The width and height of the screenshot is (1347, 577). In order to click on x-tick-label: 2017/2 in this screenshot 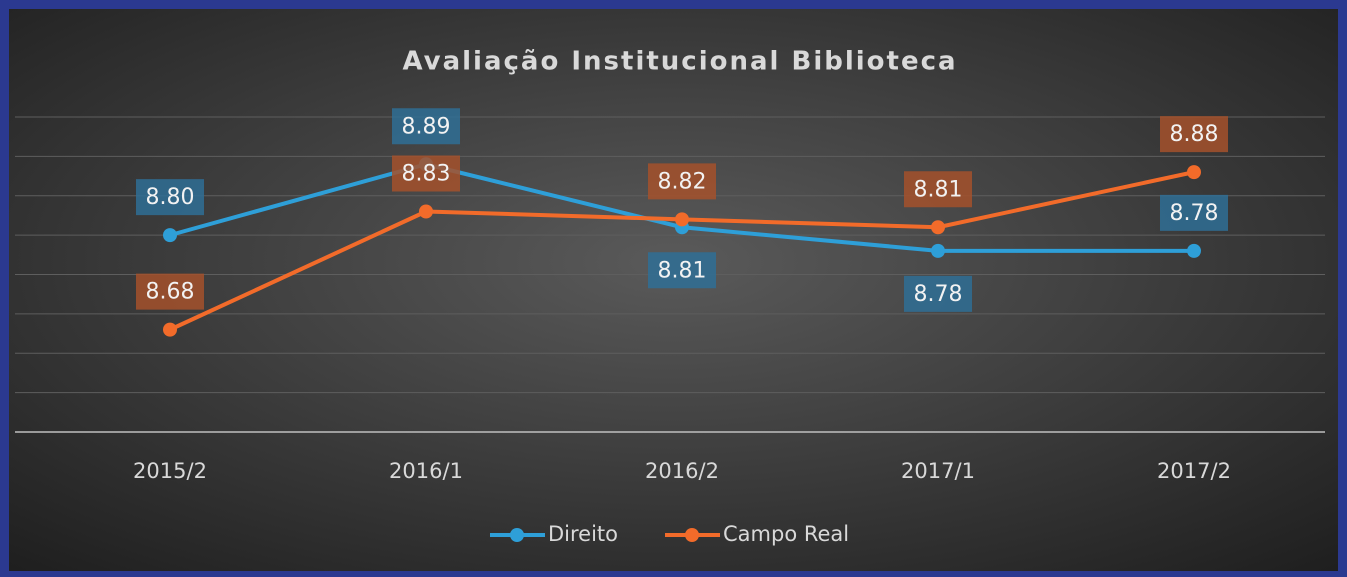, I will do `click(1194, 471)`.